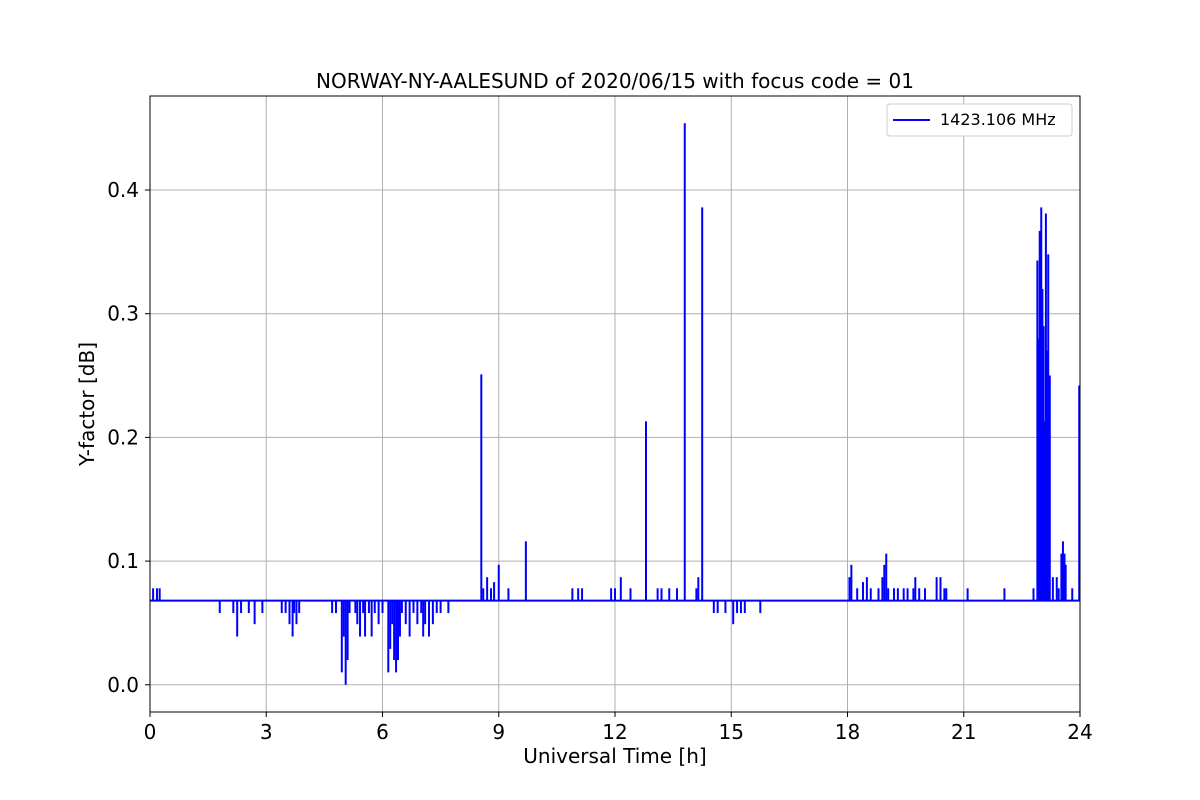 This screenshot has width=1200, height=800. I want to click on legend: 1423.106 MHz, so click(979, 120).